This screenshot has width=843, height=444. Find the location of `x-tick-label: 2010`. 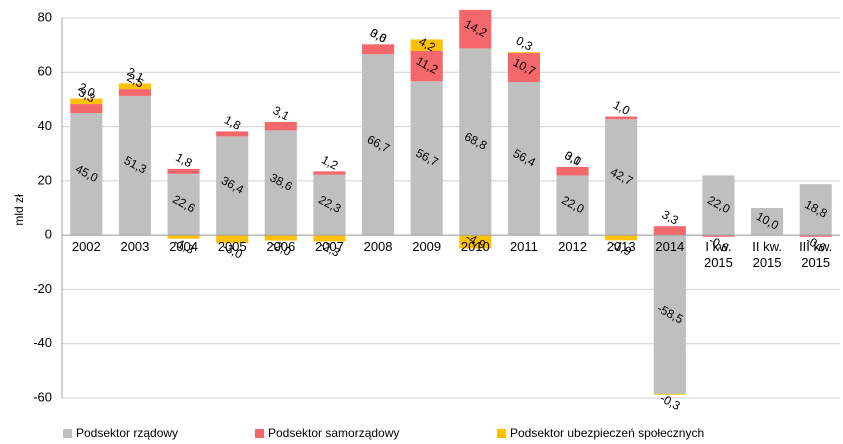

x-tick-label: 2010 is located at coordinates (475, 247).